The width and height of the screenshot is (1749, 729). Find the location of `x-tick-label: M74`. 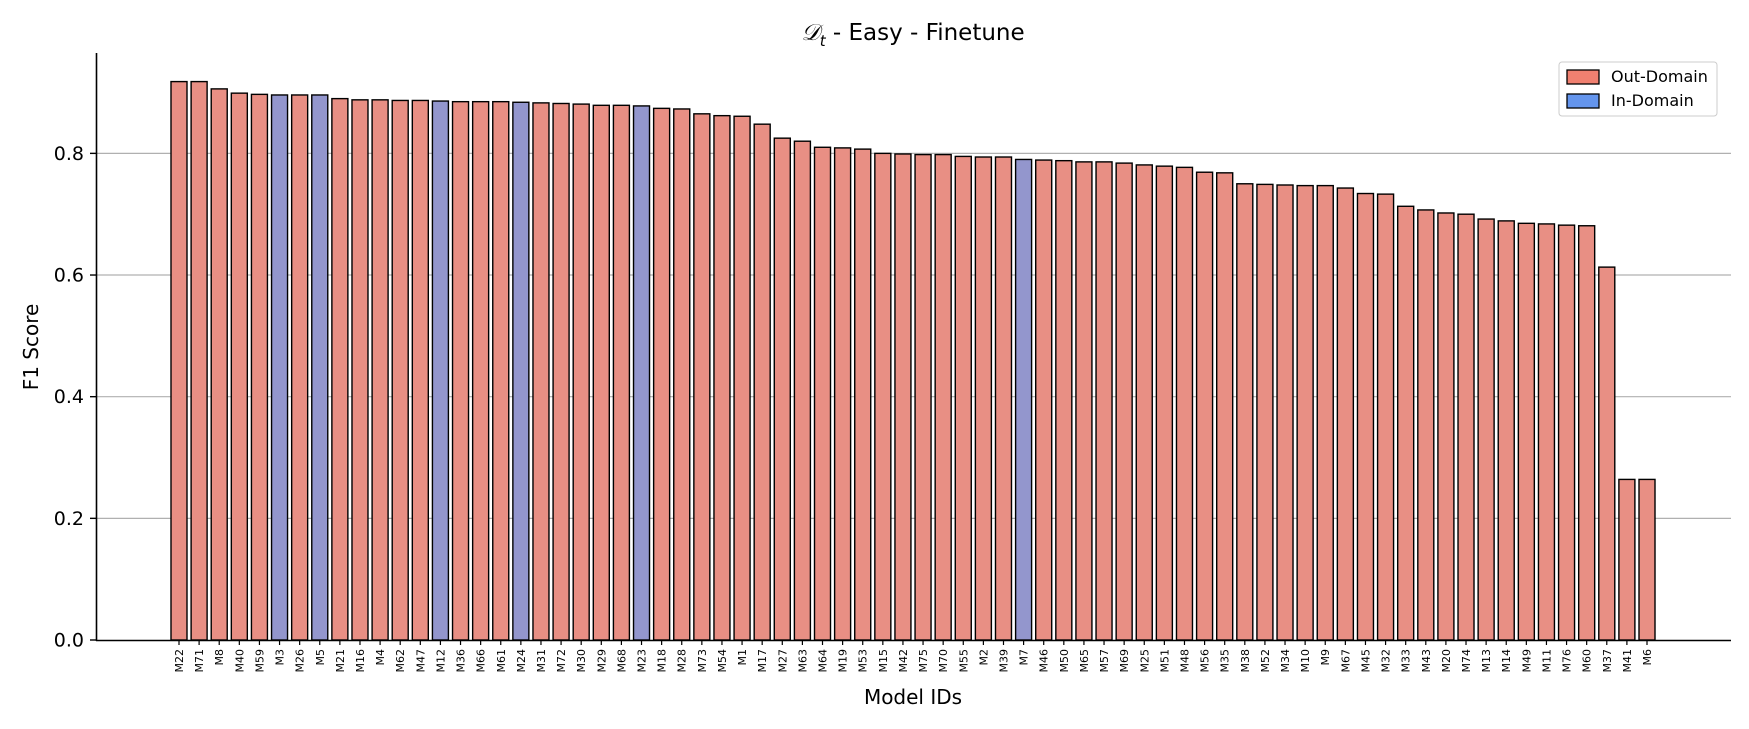

x-tick-label: M74 is located at coordinates (1466, 661).